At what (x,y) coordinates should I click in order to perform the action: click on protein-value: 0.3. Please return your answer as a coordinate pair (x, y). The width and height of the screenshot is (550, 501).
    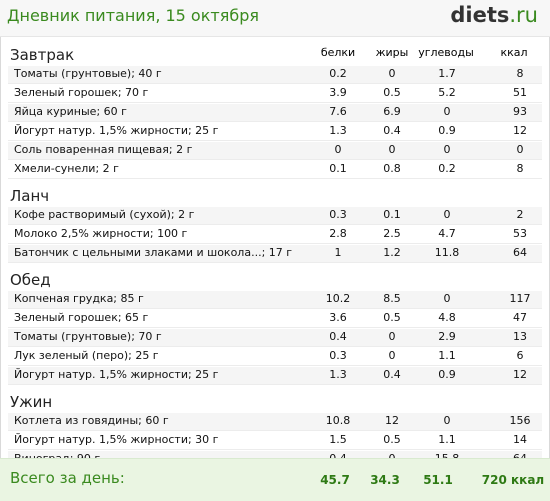
    Looking at the image, I should click on (338, 355).